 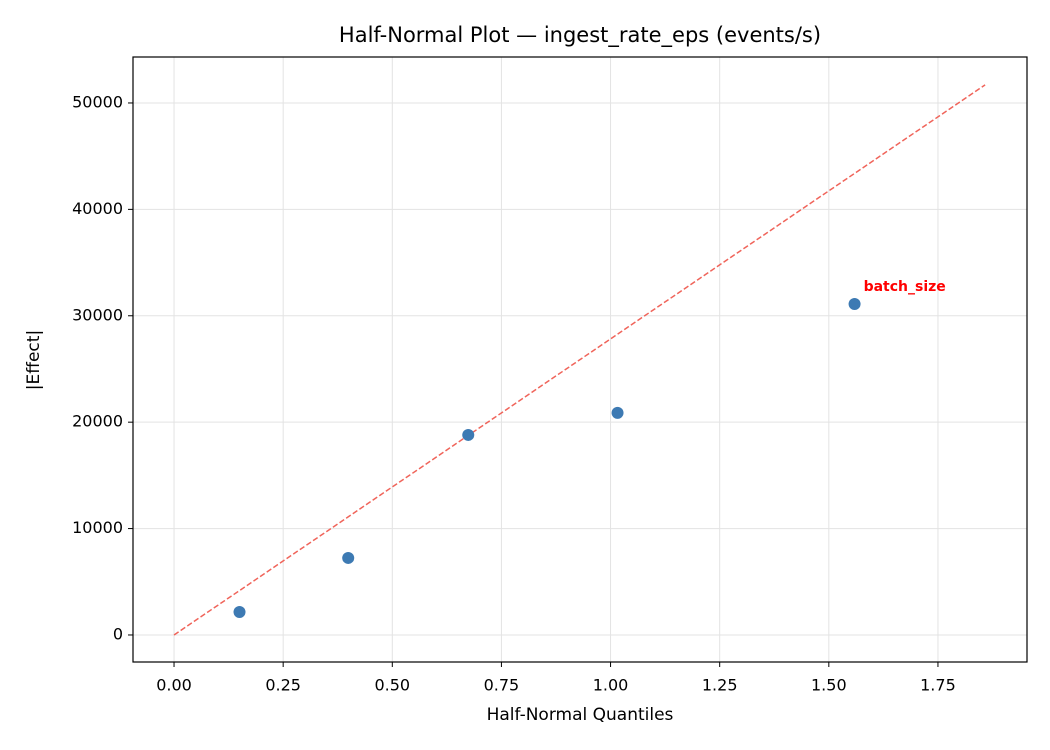 I want to click on x-tick-label: 0.50, so click(x=392, y=685).